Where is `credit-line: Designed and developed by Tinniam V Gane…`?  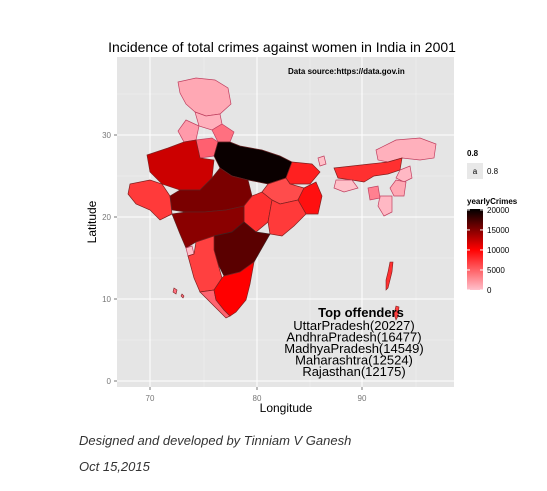 credit-line: Designed and developed by Tinniam V Gane… is located at coordinates (215, 440).